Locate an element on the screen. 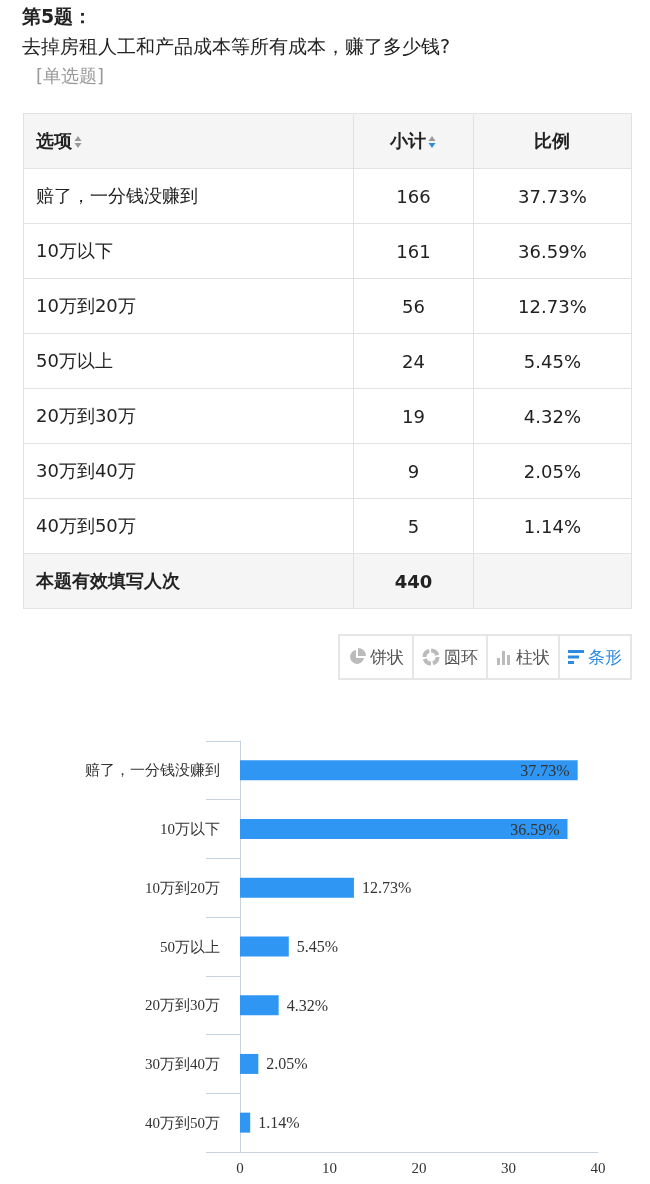  text: 本题有效填写人次 is located at coordinates (188, 581).